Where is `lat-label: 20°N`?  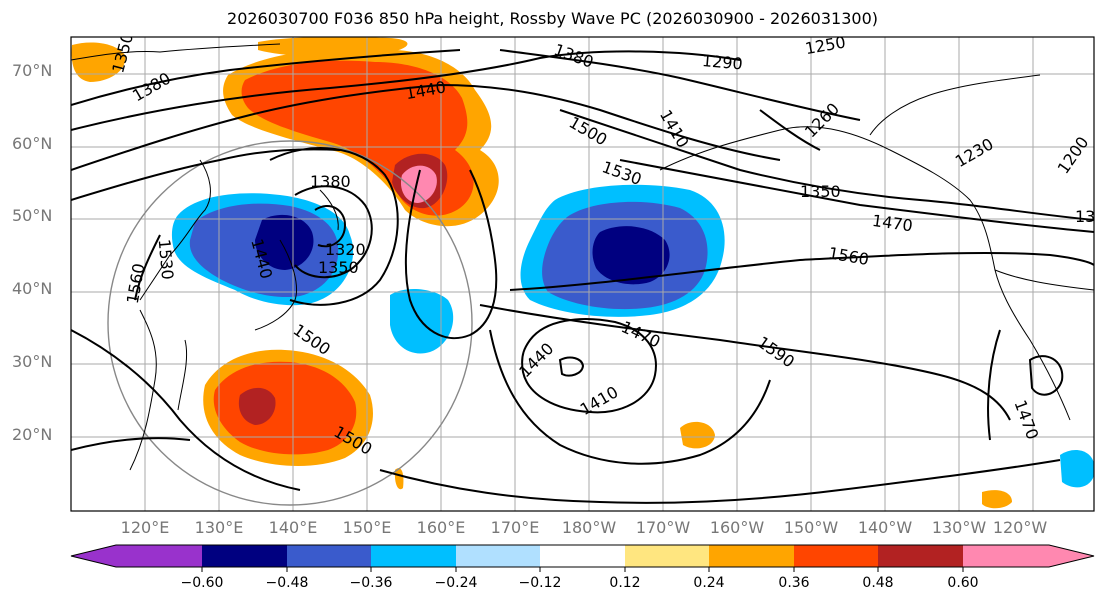
lat-label: 20°N is located at coordinates (32, 434).